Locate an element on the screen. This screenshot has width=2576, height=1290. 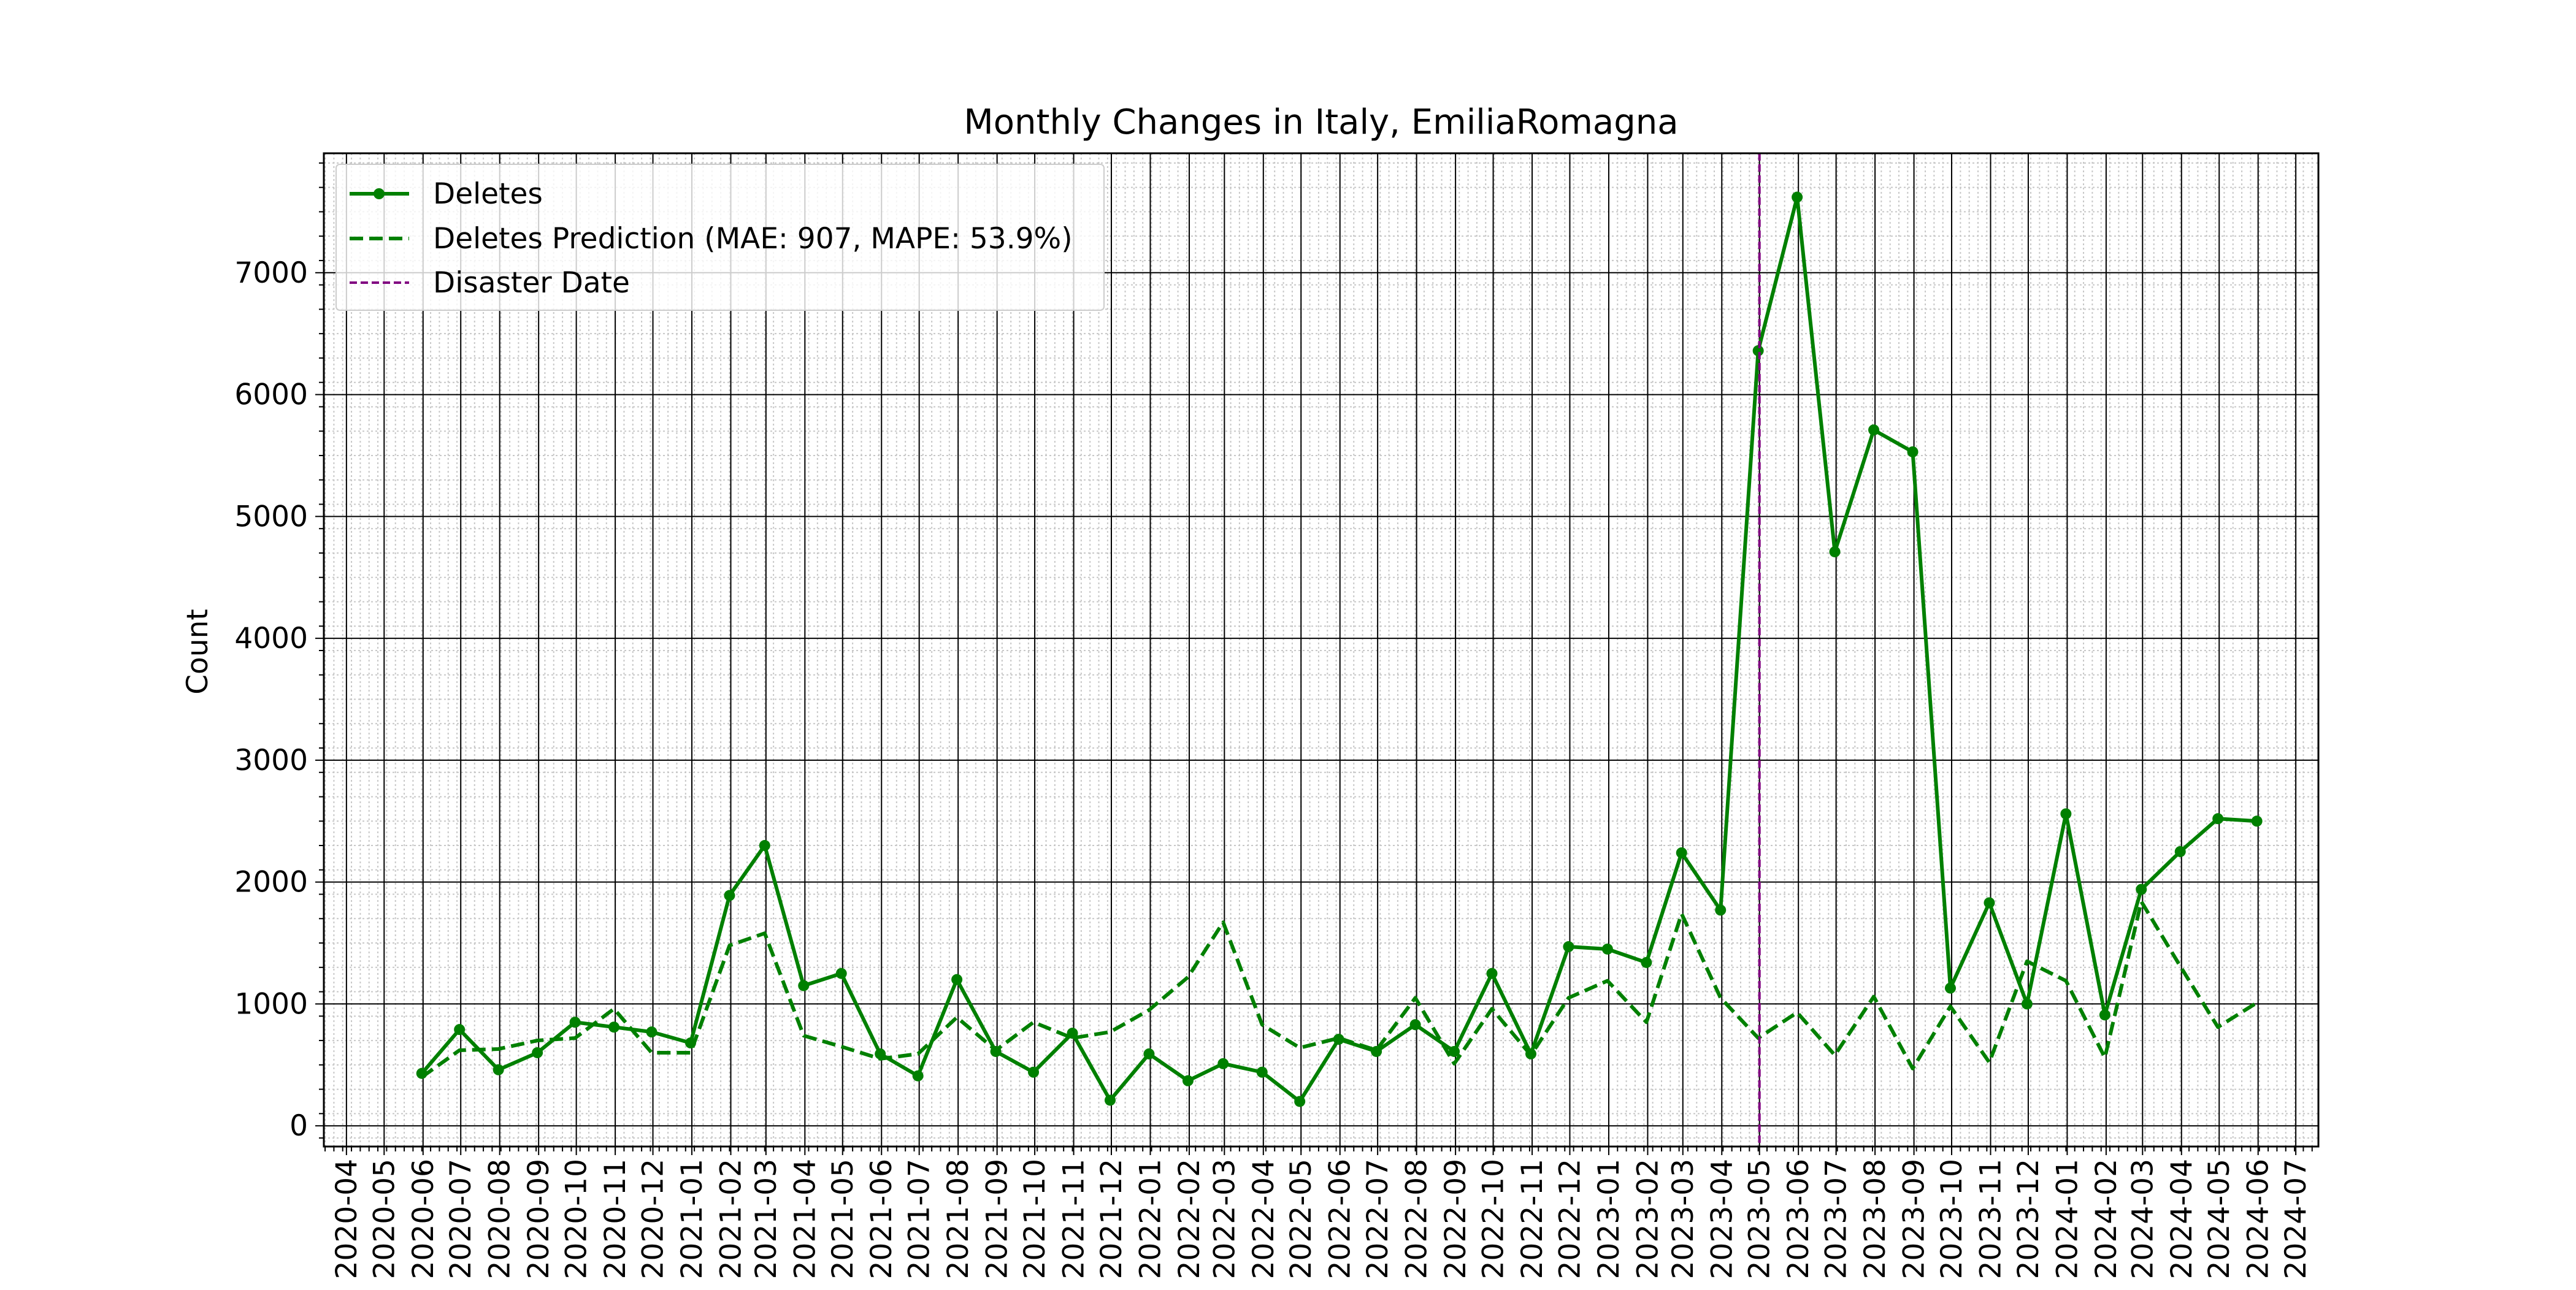
x-tick-label: 2022-06 is located at coordinates (1340, 1219).